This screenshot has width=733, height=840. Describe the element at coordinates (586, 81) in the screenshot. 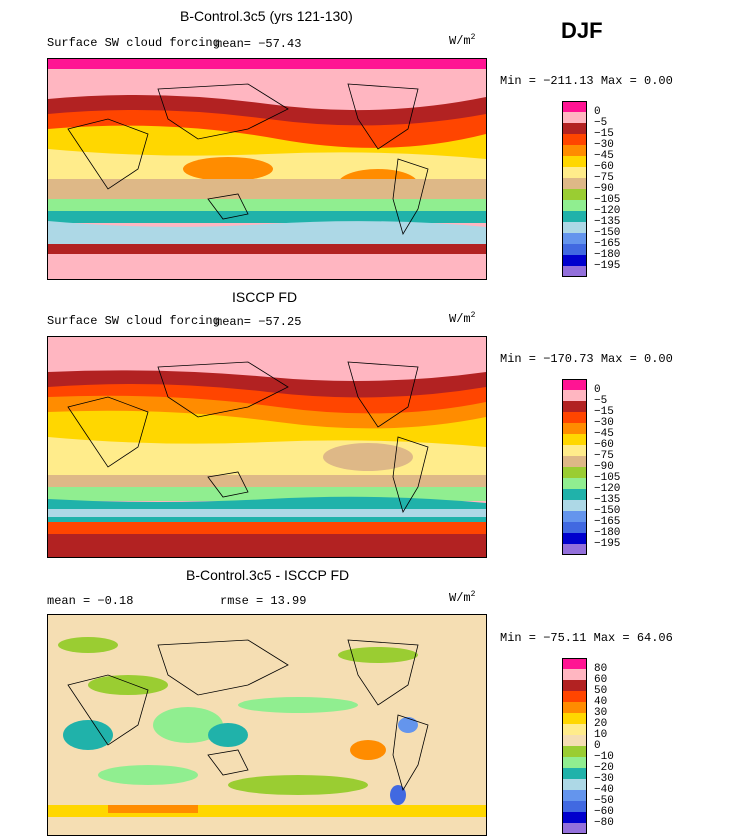

I see `panel1-minmax: Min = −211.13 Max = 0.00` at that location.